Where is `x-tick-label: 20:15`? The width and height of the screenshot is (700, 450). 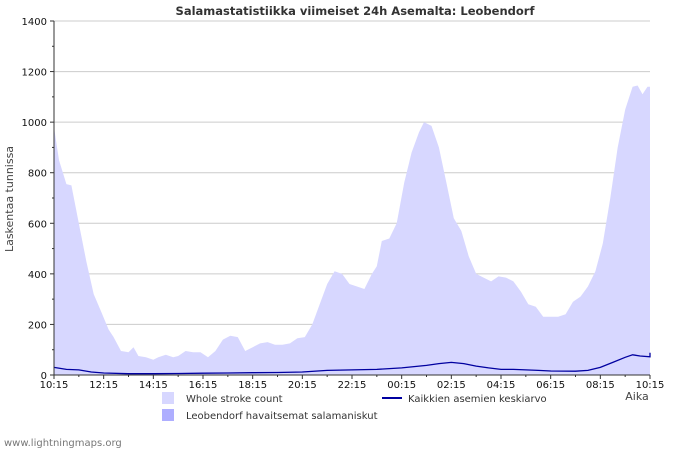
x-tick-label: 20:15 is located at coordinates (302, 385).